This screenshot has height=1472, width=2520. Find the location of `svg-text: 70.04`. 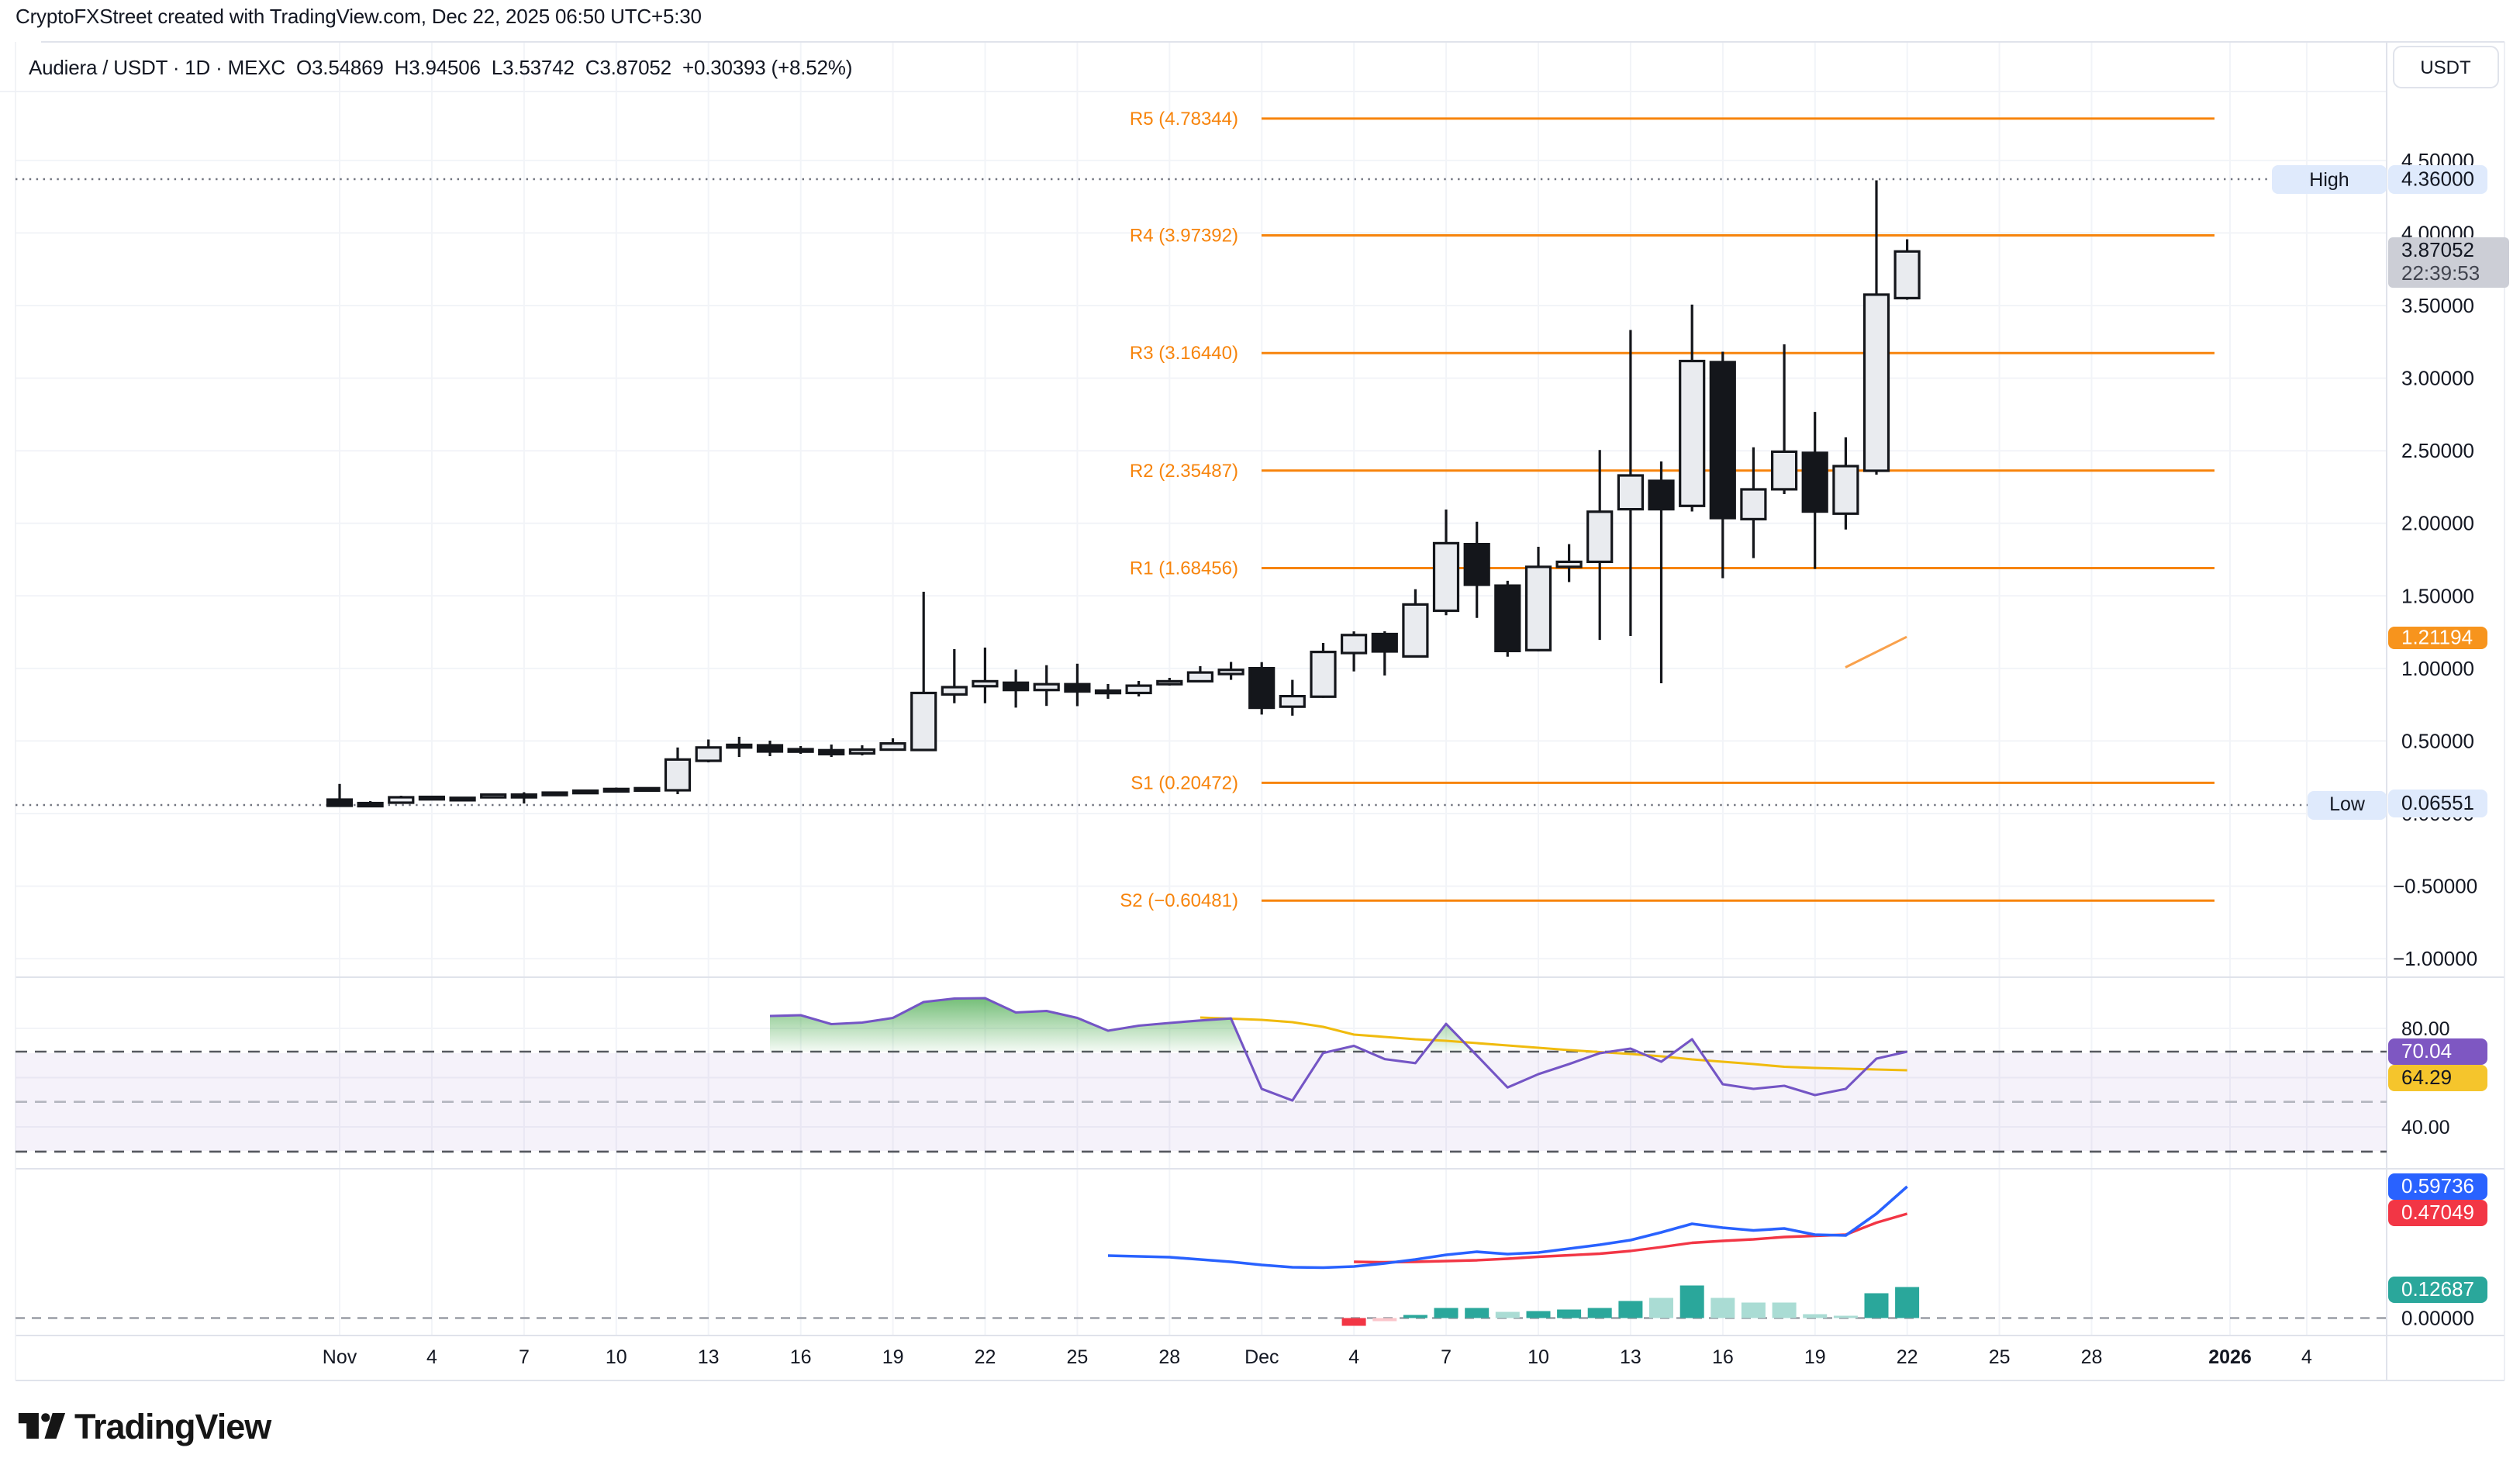

svg-text: 70.04 is located at coordinates (2426, 1051).